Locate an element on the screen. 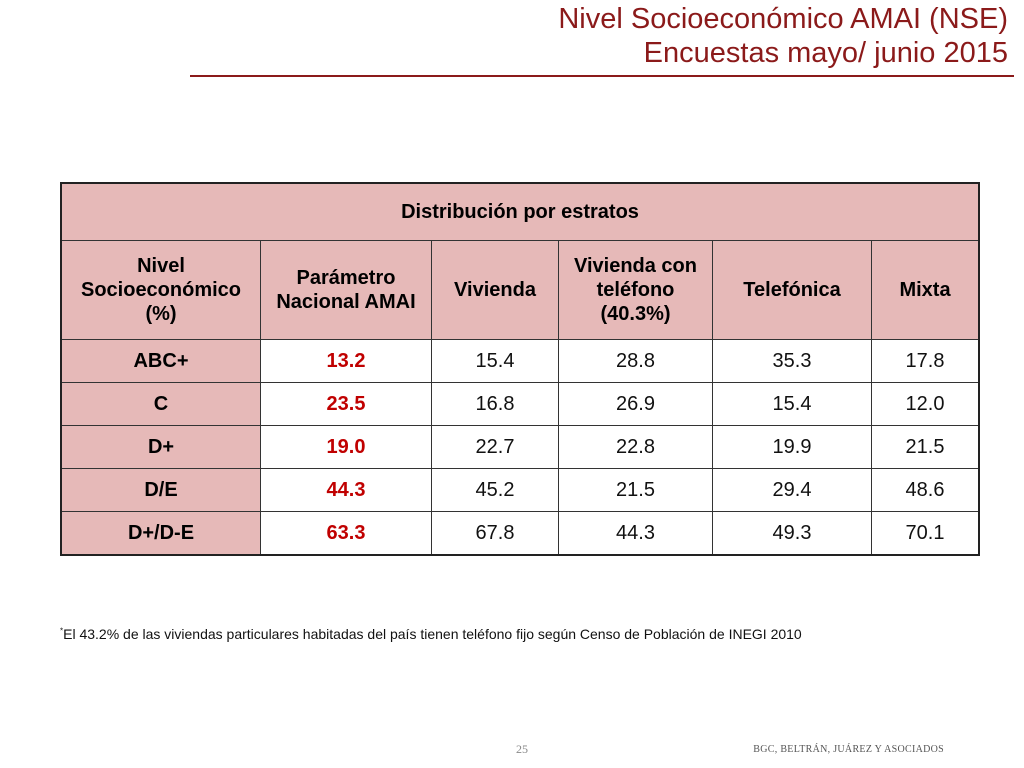 Image resolution: width=1024 pixels, height=768 pixels. company-name: BGC, BELTRÁN, JUÁREZ Y ASOCIADOS is located at coordinates (848, 749).